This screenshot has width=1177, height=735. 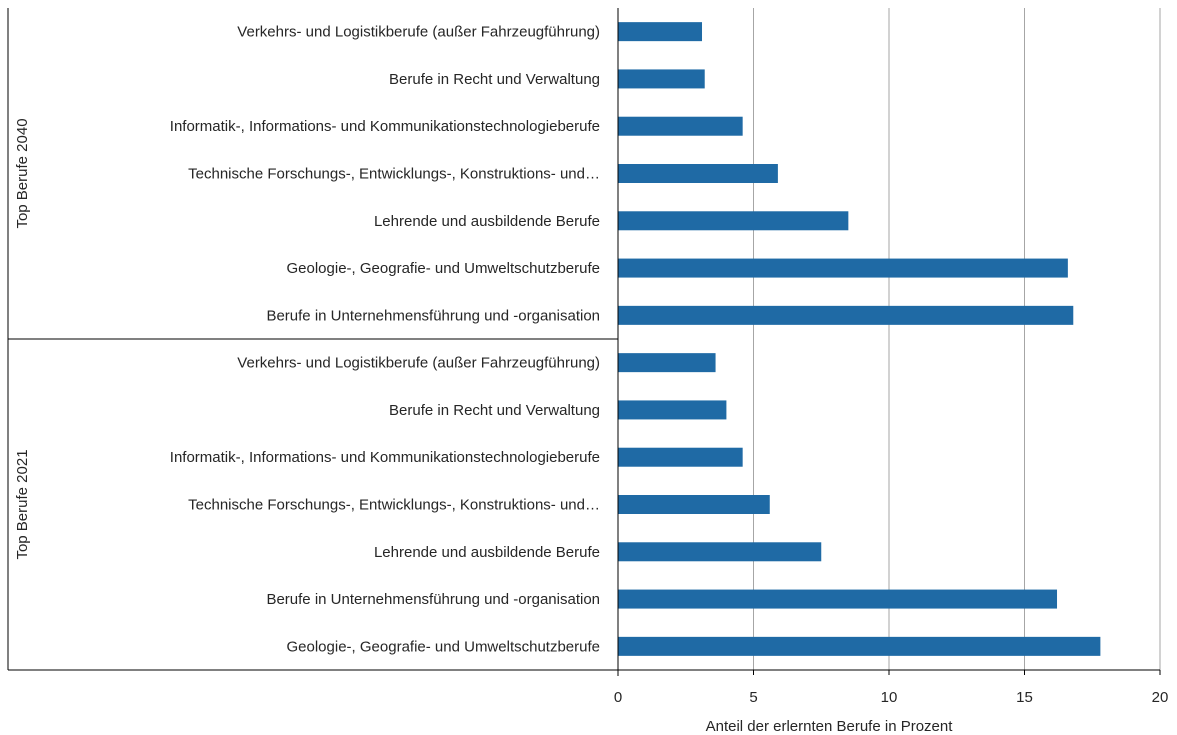 I want to click on x-tick-label: 20, so click(x=1160, y=697).